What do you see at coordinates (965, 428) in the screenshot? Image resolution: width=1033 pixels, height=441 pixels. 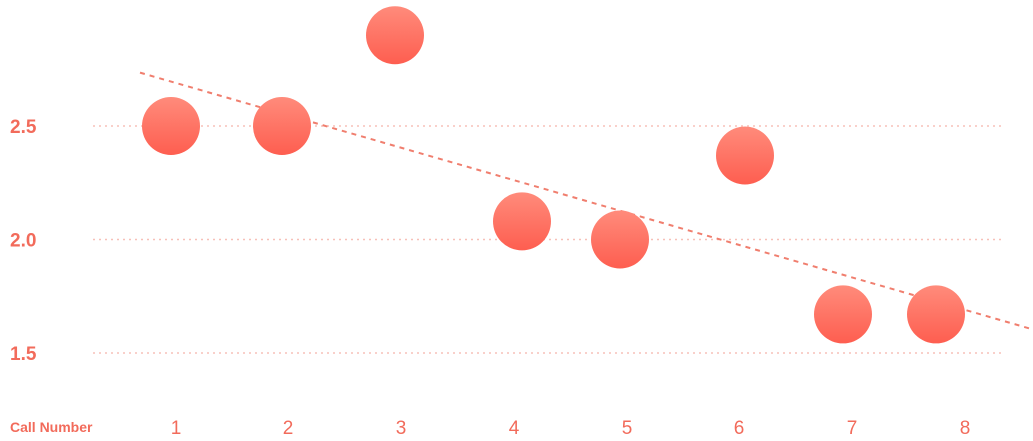 I see `x-tick-label: 8` at bounding box center [965, 428].